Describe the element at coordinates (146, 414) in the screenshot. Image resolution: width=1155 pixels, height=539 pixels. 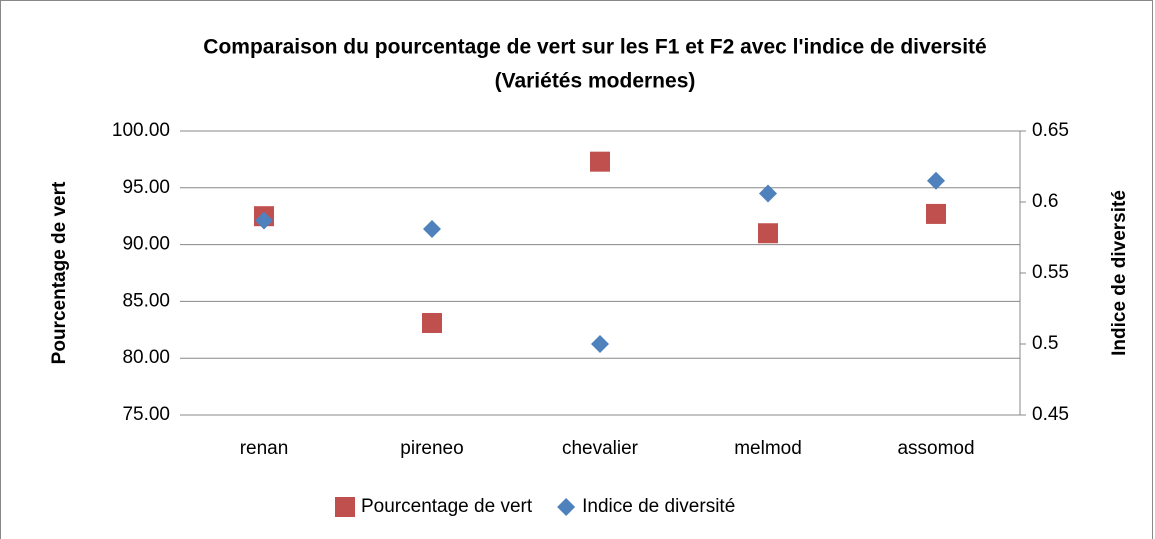
I see `y-tick-label: 75.00` at that location.